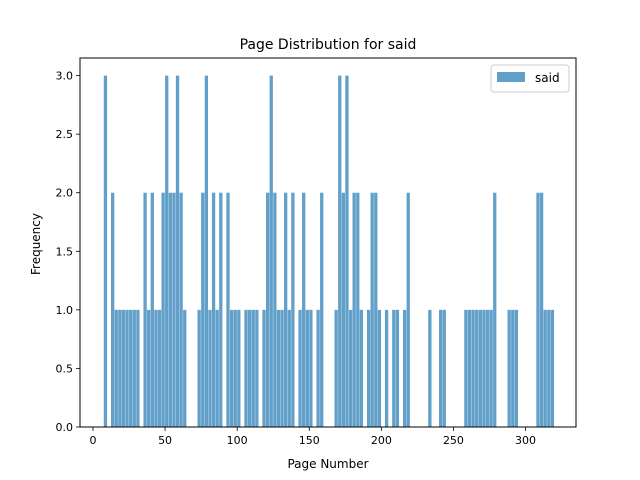  I want to click on y-tick-label: 0.0, so click(65, 427).